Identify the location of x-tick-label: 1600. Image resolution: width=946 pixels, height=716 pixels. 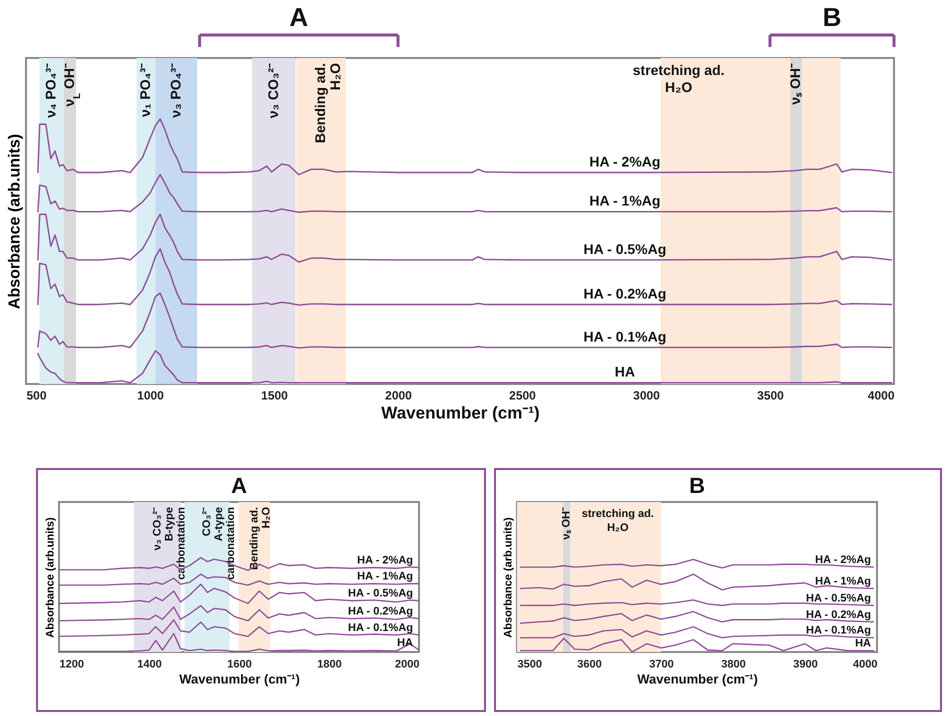
(239, 664).